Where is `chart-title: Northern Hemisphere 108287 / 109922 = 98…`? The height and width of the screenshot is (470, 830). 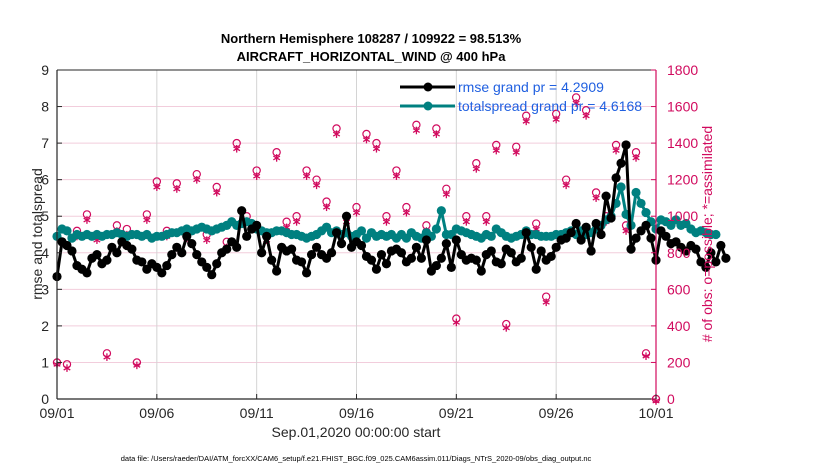
chart-title: Northern Hemisphere 108287 / 109922 = 98… is located at coordinates (371, 38).